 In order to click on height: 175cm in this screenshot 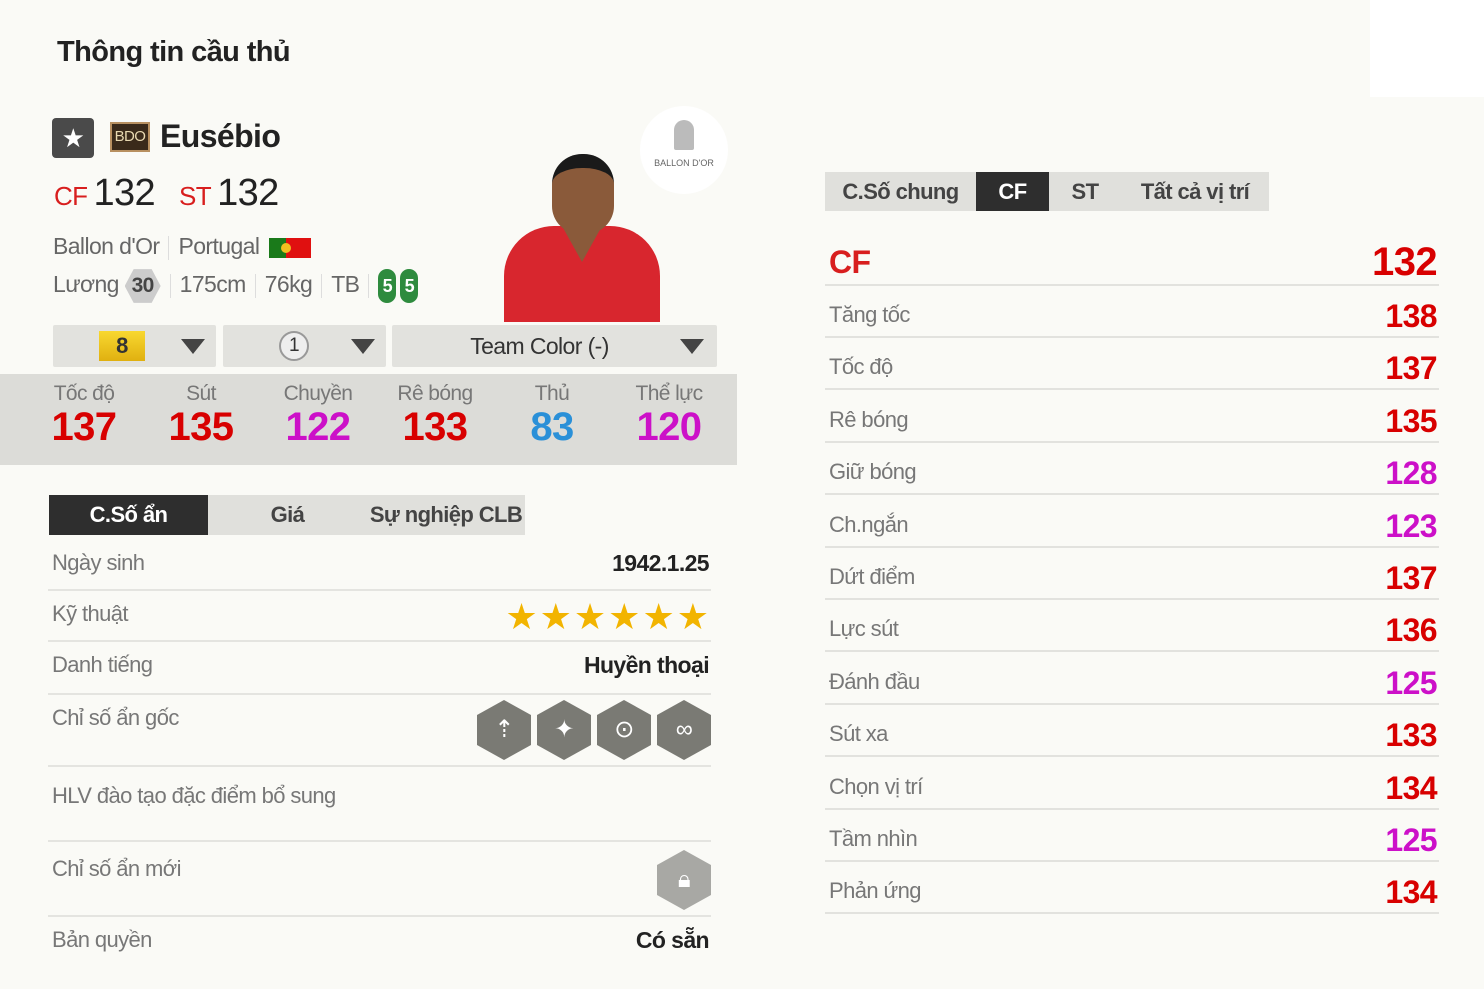, I will do `click(213, 284)`.